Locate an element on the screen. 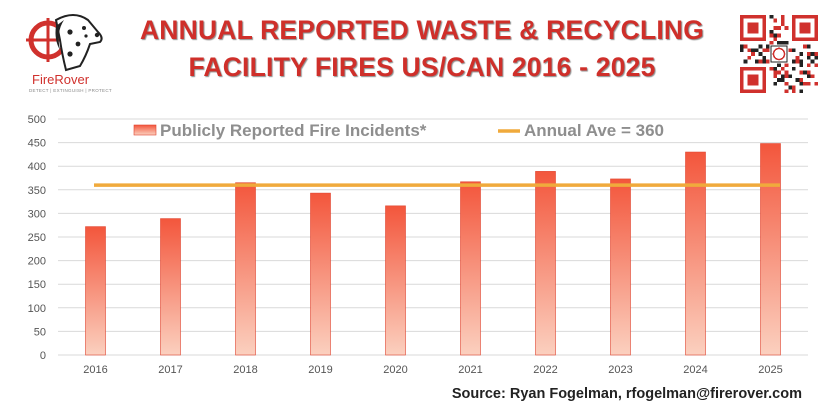 This screenshot has width=826, height=409. x-tick-label: 2024 is located at coordinates (695, 370).